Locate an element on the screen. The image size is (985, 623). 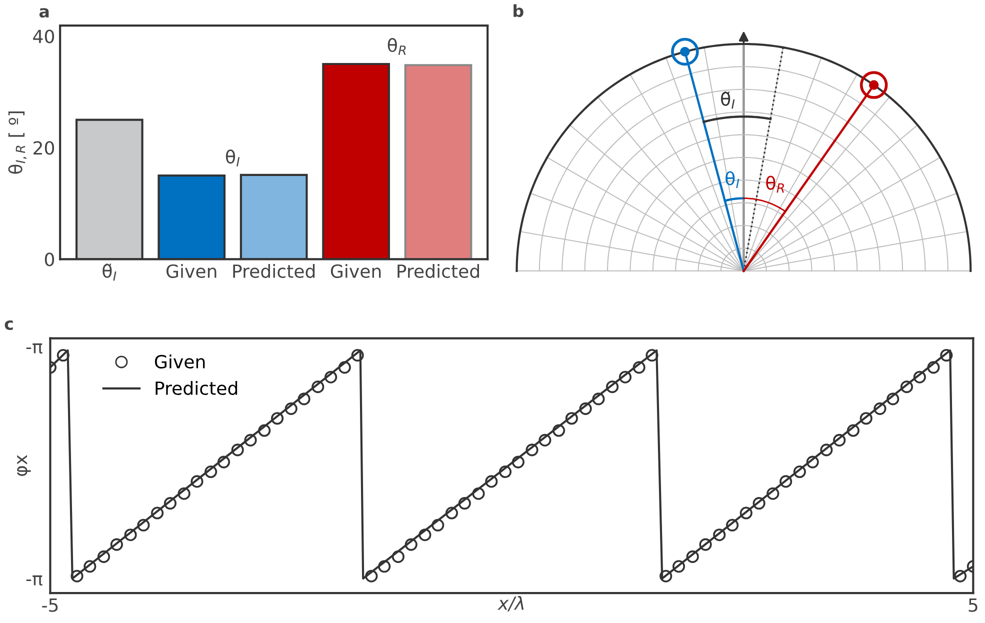
chart-title: c is located at coordinates (8, 325).